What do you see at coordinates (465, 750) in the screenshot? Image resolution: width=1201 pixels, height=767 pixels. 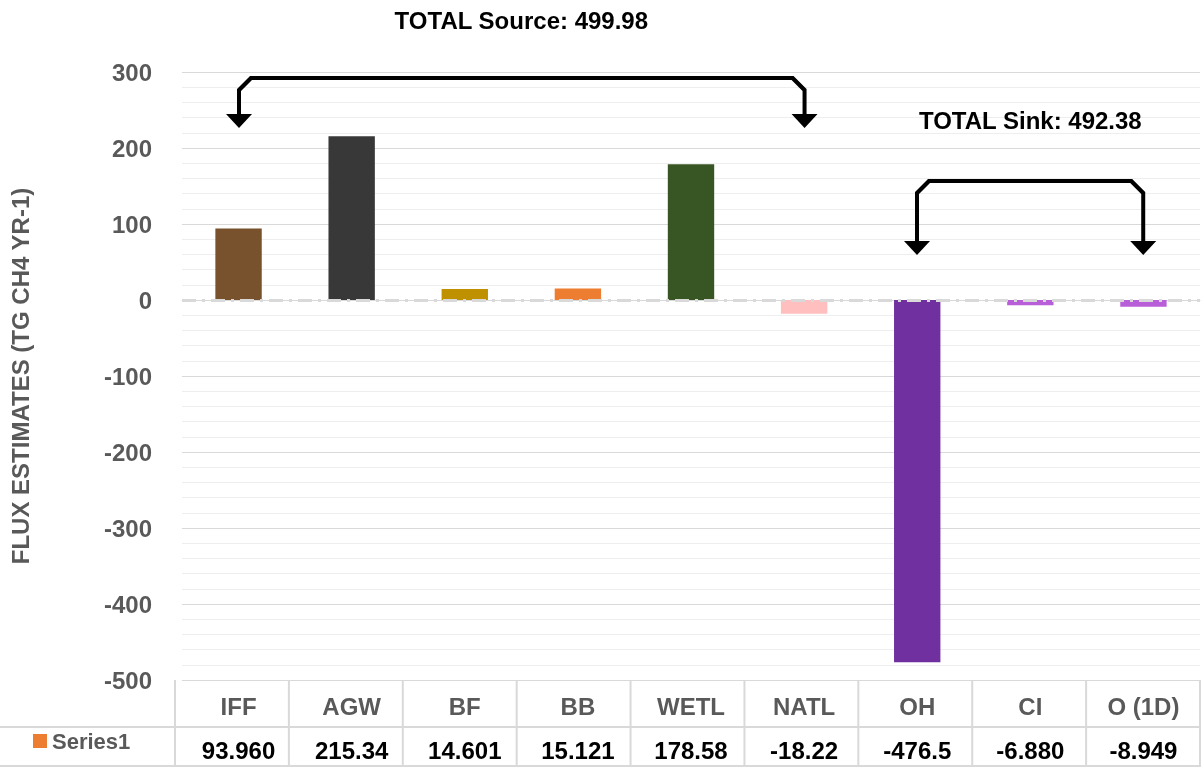 I see `data-label: 14.601` at bounding box center [465, 750].